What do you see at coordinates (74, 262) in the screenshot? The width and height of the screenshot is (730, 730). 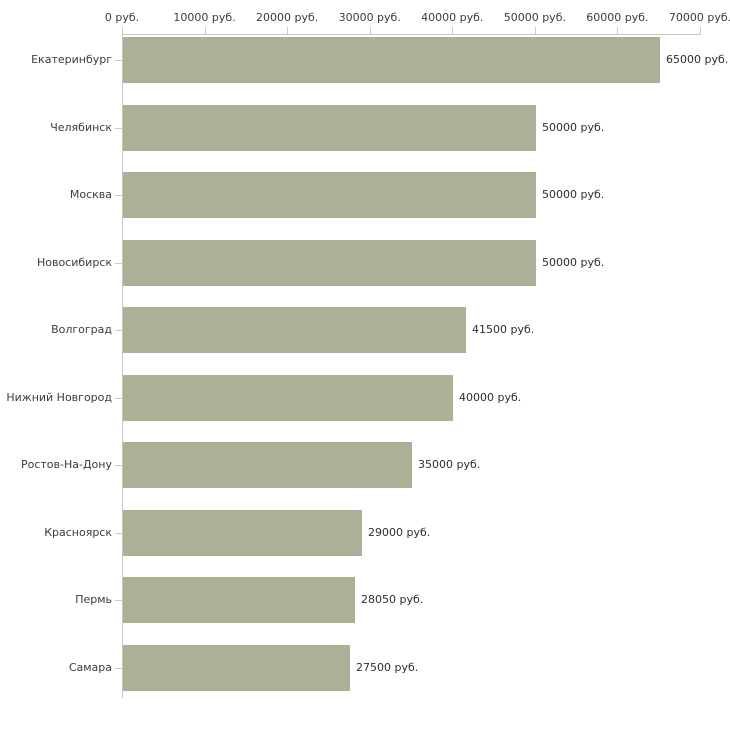 I see `category-label: Новосибирск` at bounding box center [74, 262].